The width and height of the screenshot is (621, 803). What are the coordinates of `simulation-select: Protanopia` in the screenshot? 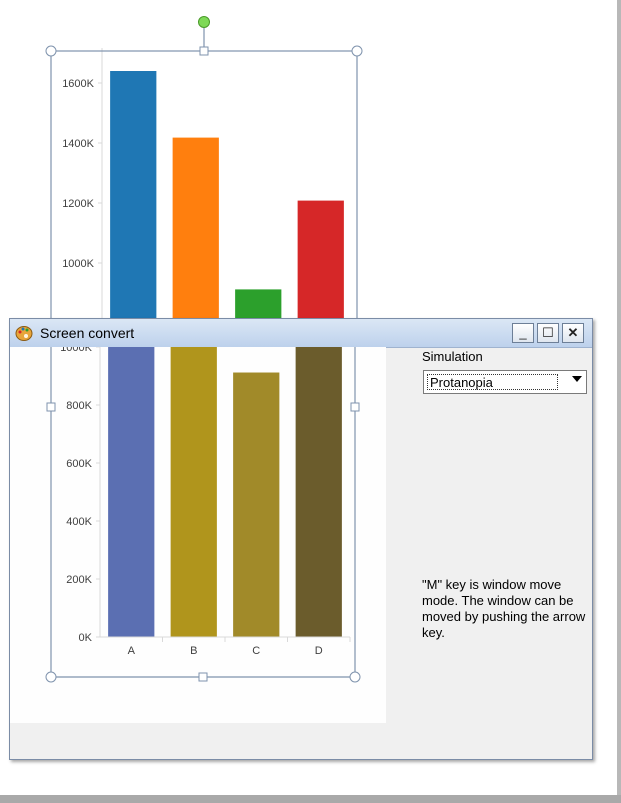 It's located at (505, 382).